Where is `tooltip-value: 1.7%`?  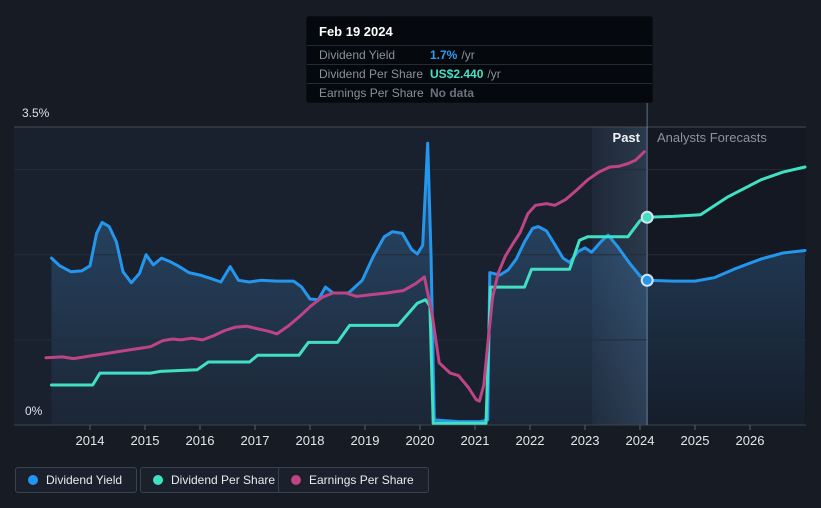
tooltip-value: 1.7% is located at coordinates (444, 55).